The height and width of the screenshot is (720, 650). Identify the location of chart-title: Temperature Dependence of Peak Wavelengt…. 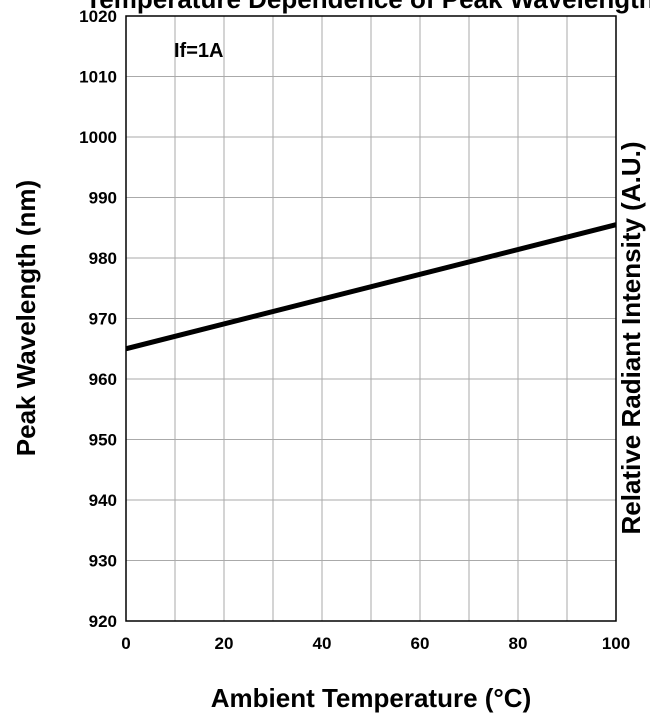
(367, 7).